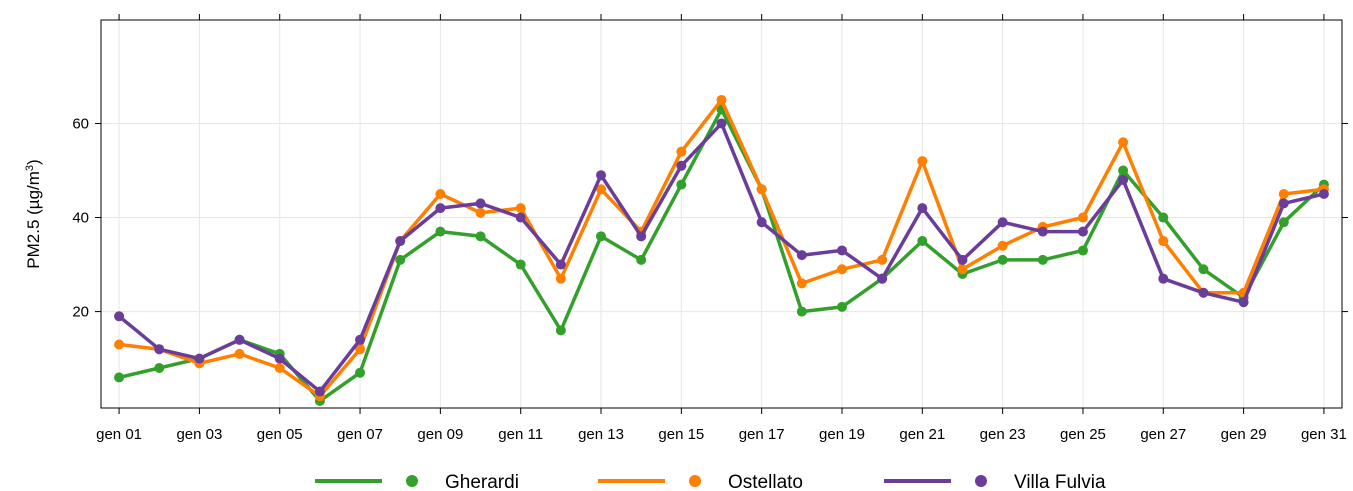 The width and height of the screenshot is (1353, 491). I want to click on legend-label: Gherardi, so click(482, 481).